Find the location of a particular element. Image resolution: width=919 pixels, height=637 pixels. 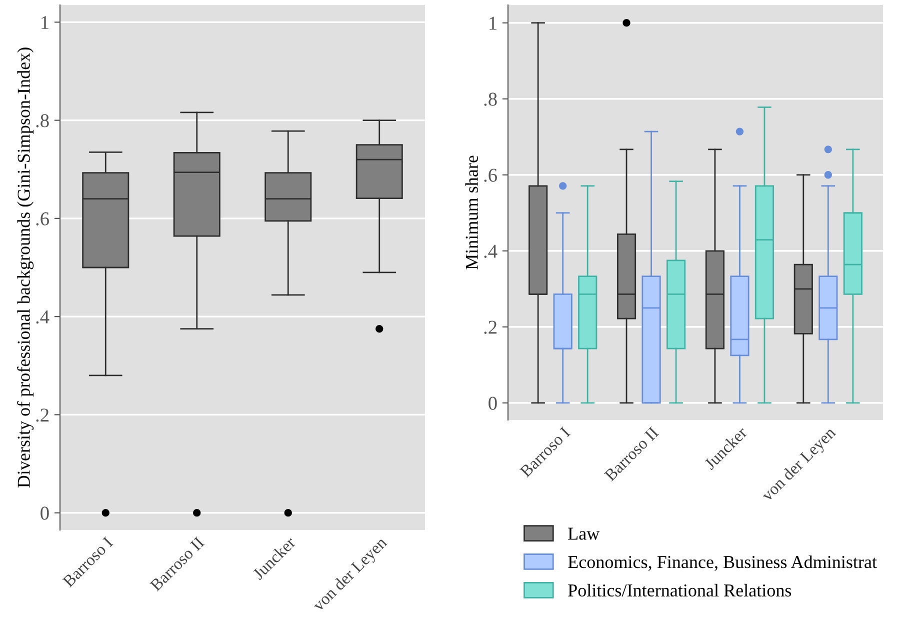

y-axis-title: Diversity of professional backgrounds (Gini-Simpson-Index) is located at coordinates (25, 268).